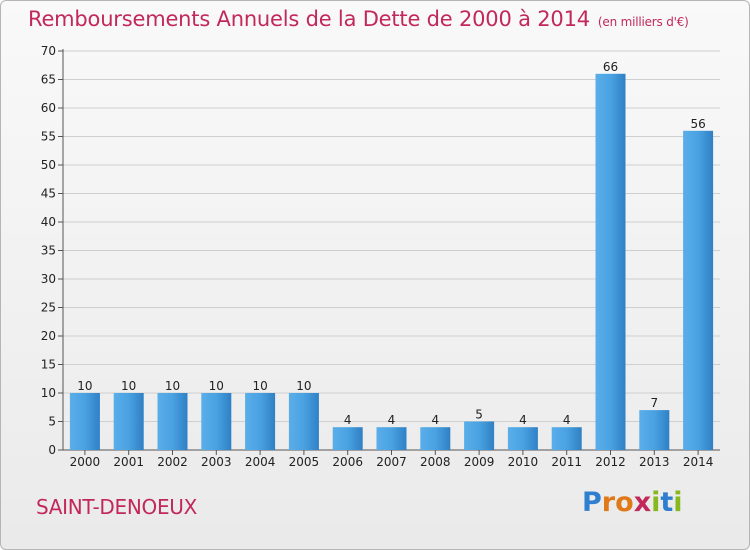  Describe the element at coordinates (52, 450) in the screenshot. I see `y-tick-label: 0` at that location.